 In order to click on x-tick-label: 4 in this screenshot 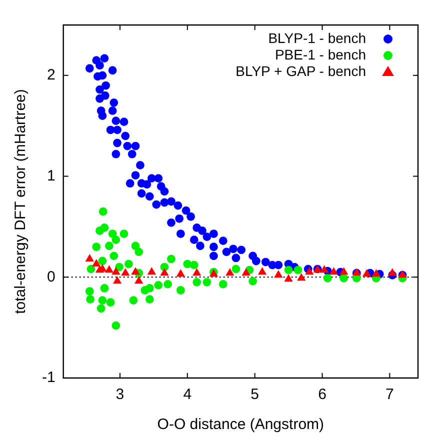, I will do `click(187, 395)`.